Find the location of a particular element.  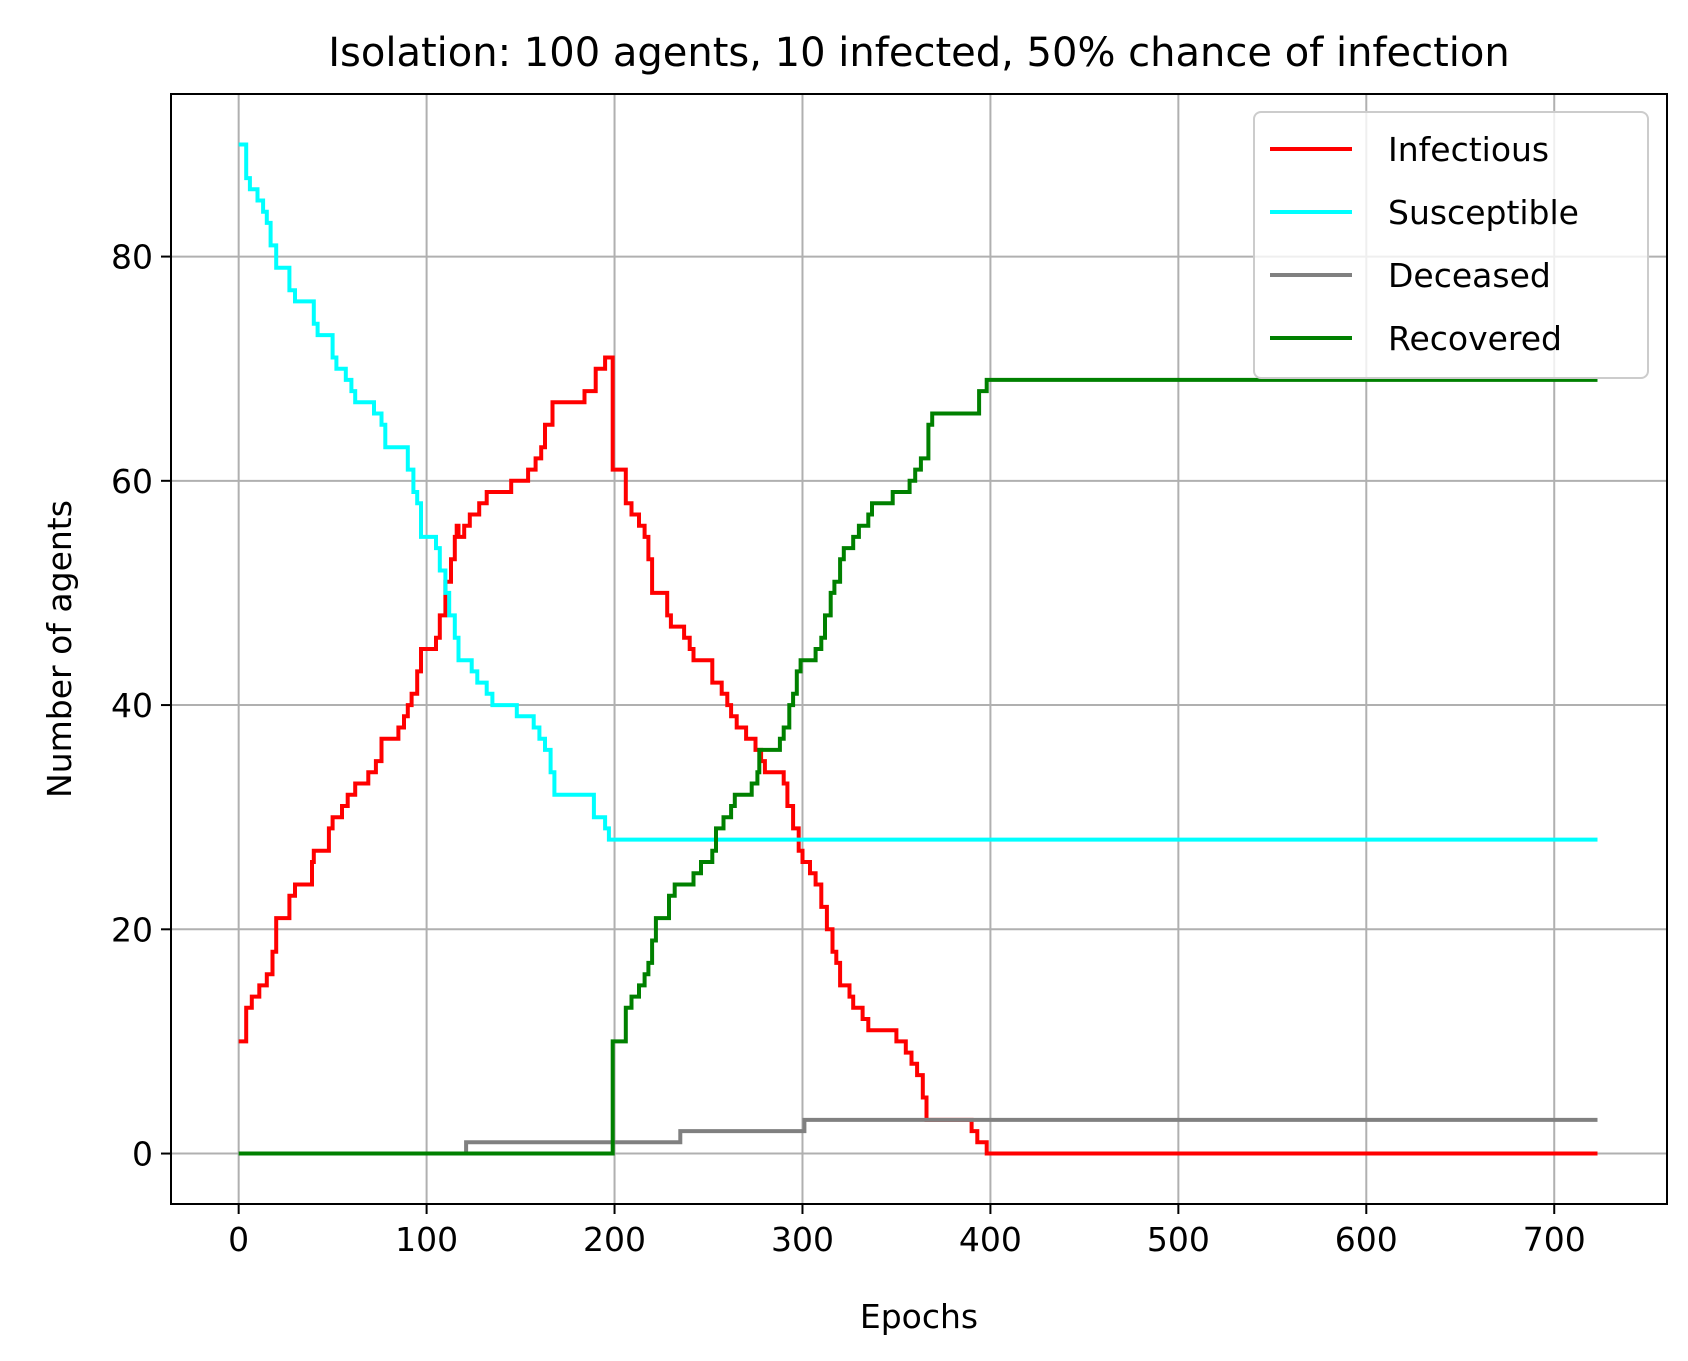

y-axis-title: Number of agents is located at coordinates (59, 649).